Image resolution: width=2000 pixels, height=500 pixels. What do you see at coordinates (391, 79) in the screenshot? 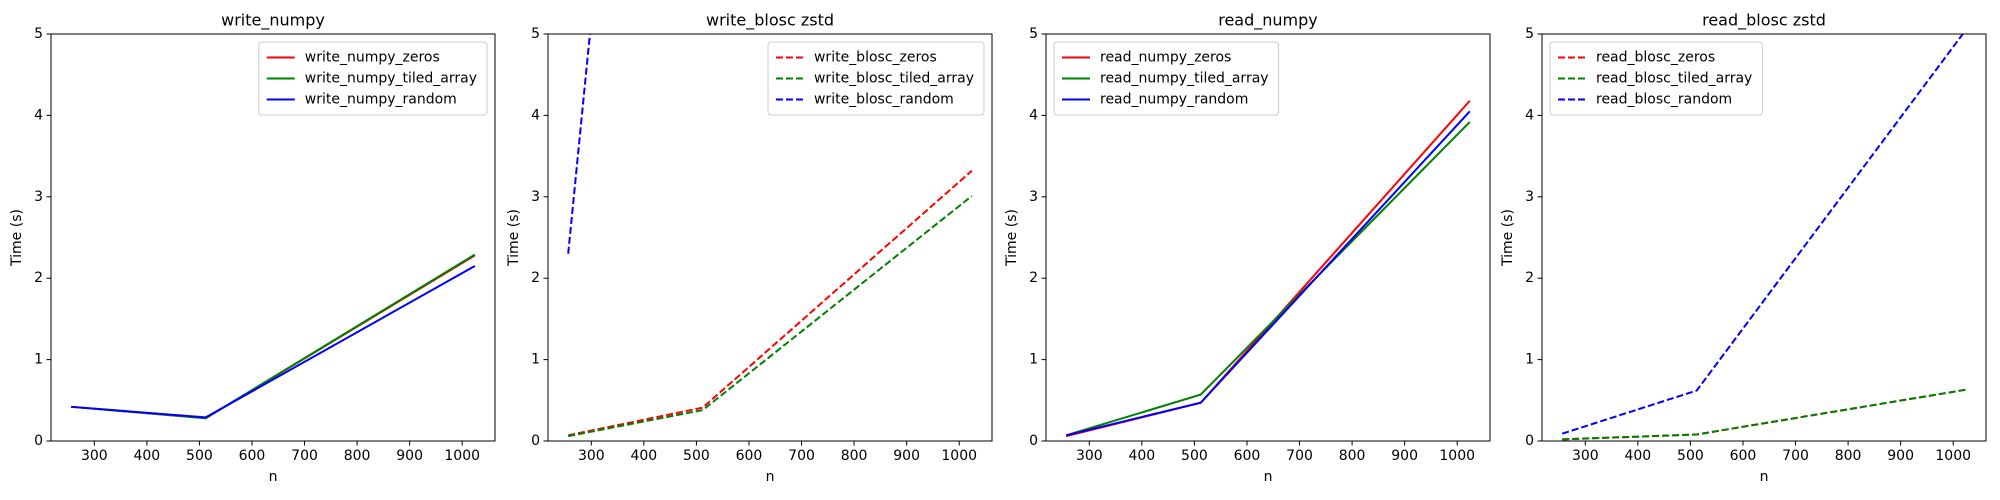
I see `legend-label: write_numpy_tiled_array` at bounding box center [391, 79].